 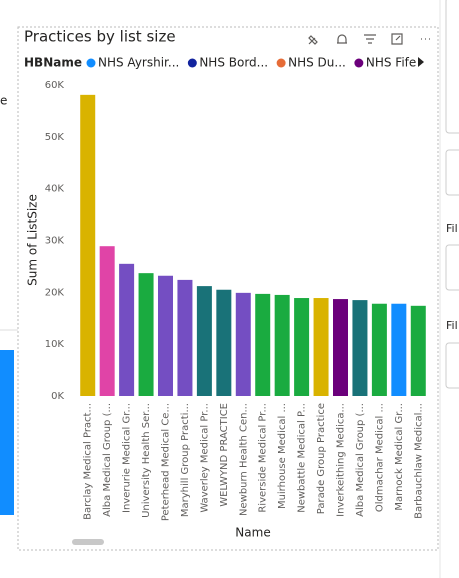 What do you see at coordinates (224, 455) in the screenshot?
I see `x-tick-label: WELWYND PRACTICE` at bounding box center [224, 455].